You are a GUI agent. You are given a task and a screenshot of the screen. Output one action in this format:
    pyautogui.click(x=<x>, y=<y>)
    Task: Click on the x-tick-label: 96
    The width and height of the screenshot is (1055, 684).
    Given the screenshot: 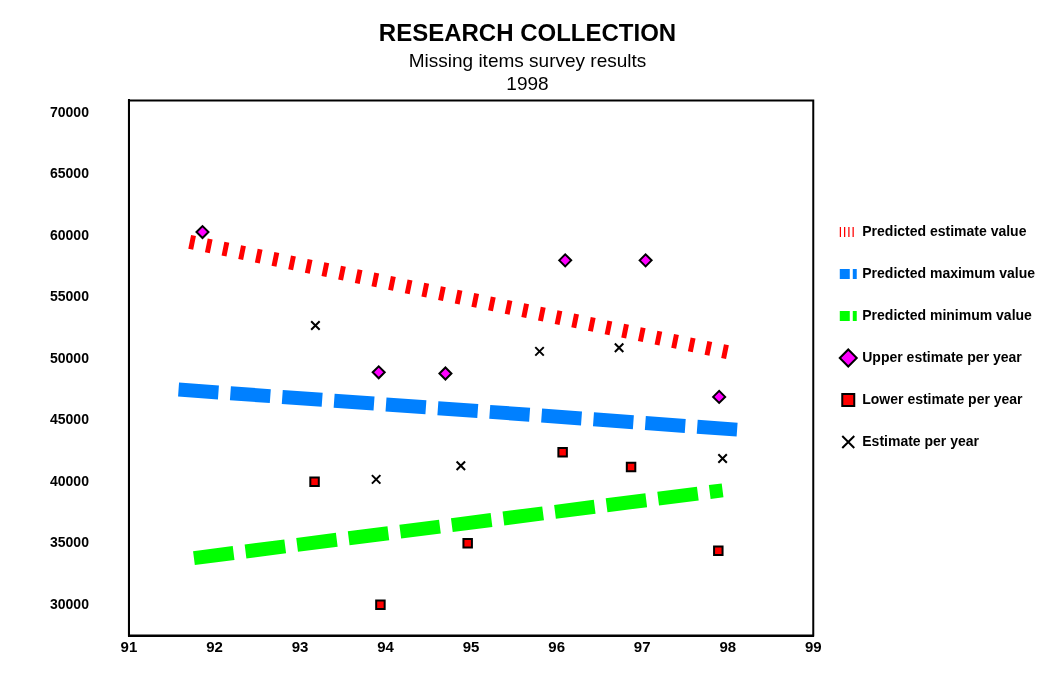 What is the action you would take?
    pyautogui.click(x=556, y=646)
    